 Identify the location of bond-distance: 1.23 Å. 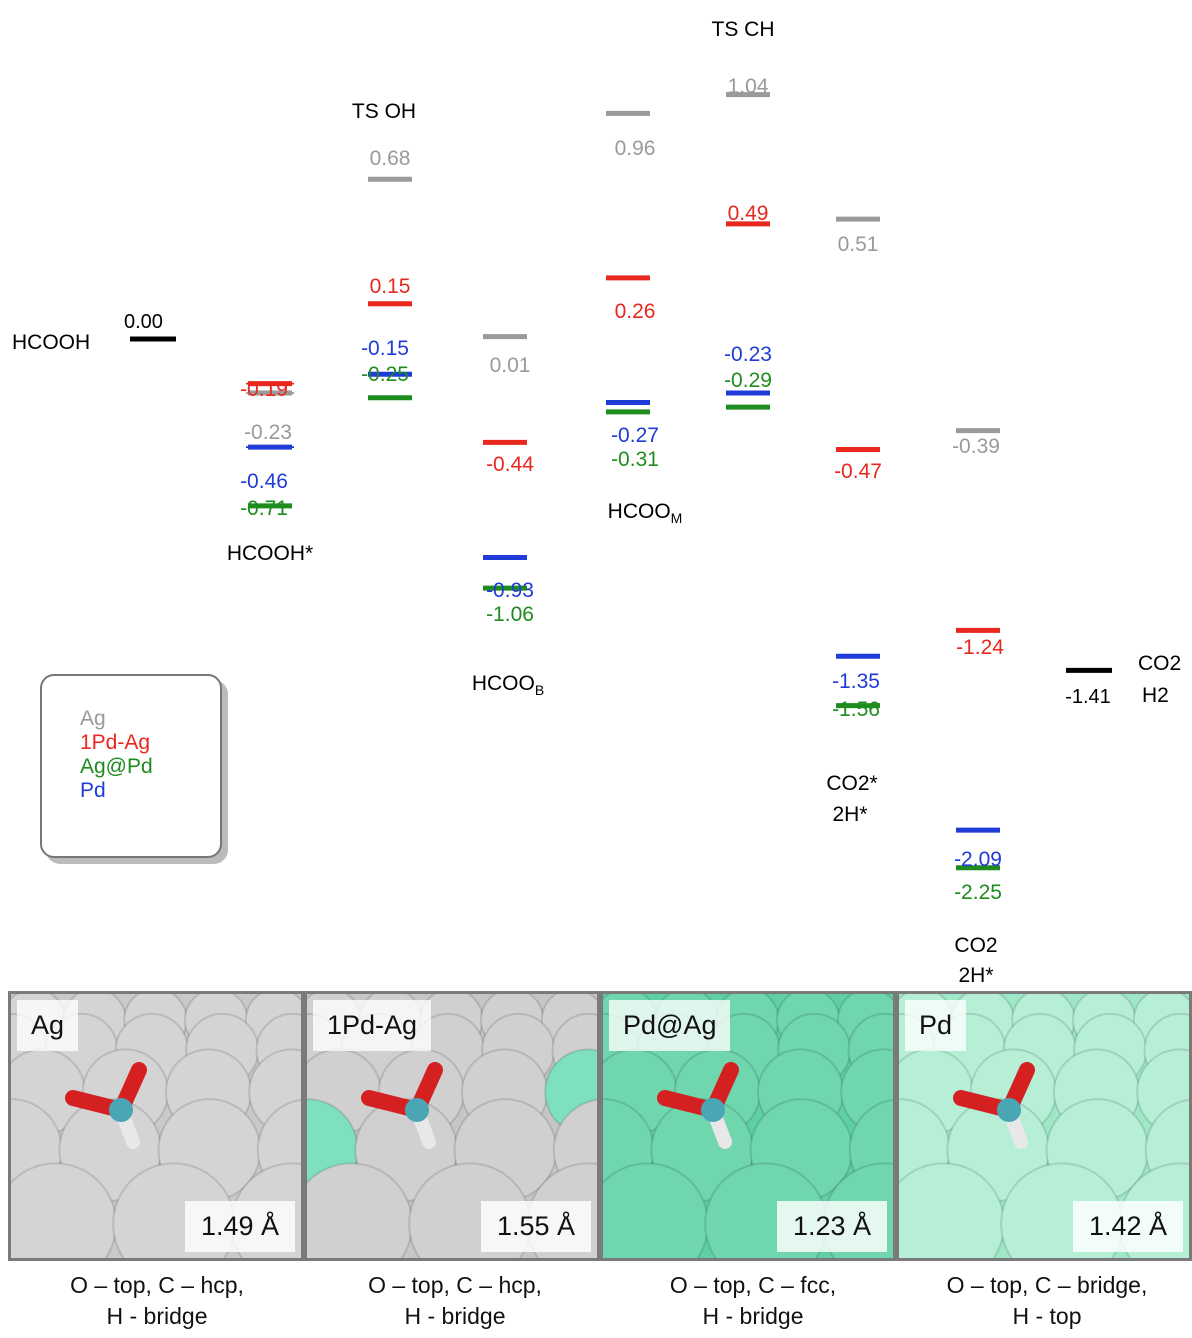
(831, 1226).